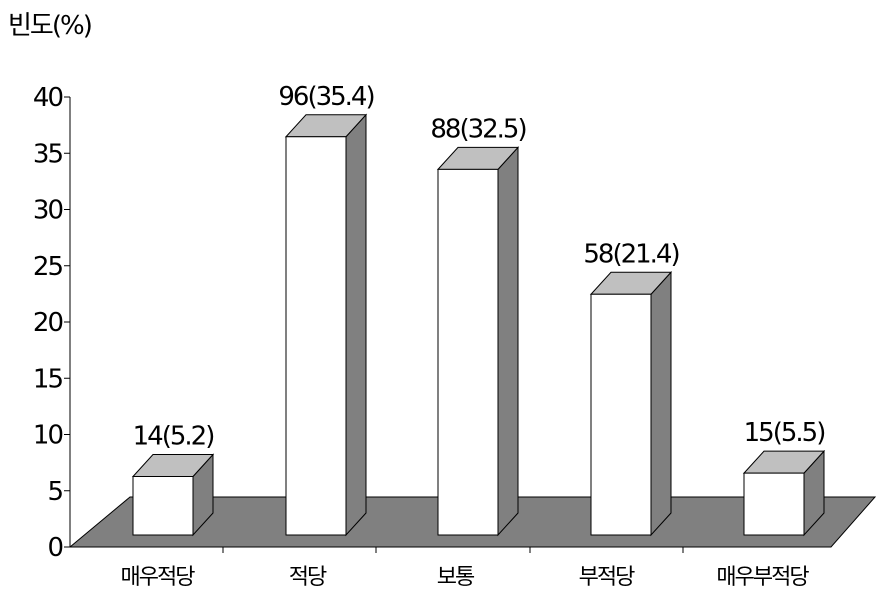 The width and height of the screenshot is (877, 589). Describe the element at coordinates (48, 323) in the screenshot. I see `y-tick-label: 20` at that location.